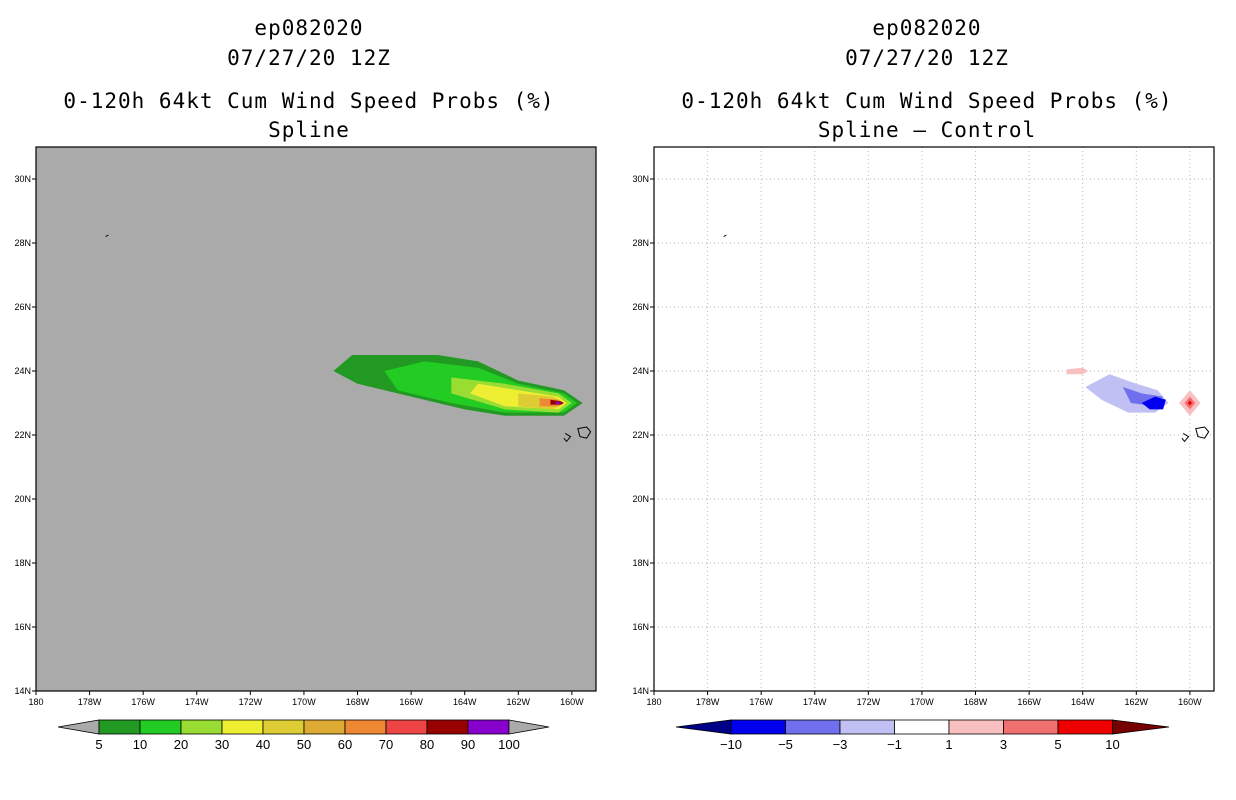 The image size is (1236, 800). Describe the element at coordinates (785, 744) in the screenshot. I see `colorbar-label: −5` at that location.